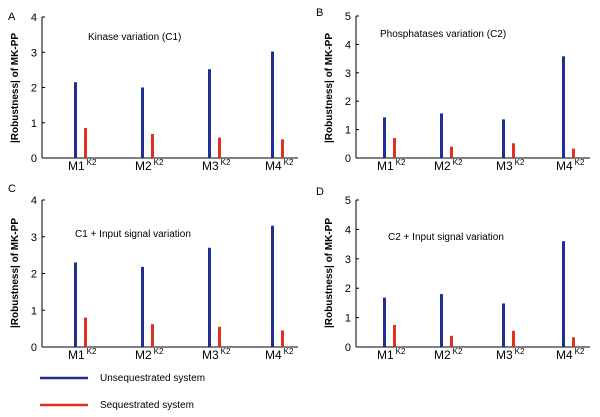 Image resolution: width=600 pixels, height=417 pixels. What do you see at coordinates (12, 17) in the screenshot?
I see `panel-letter: A` at bounding box center [12, 17].